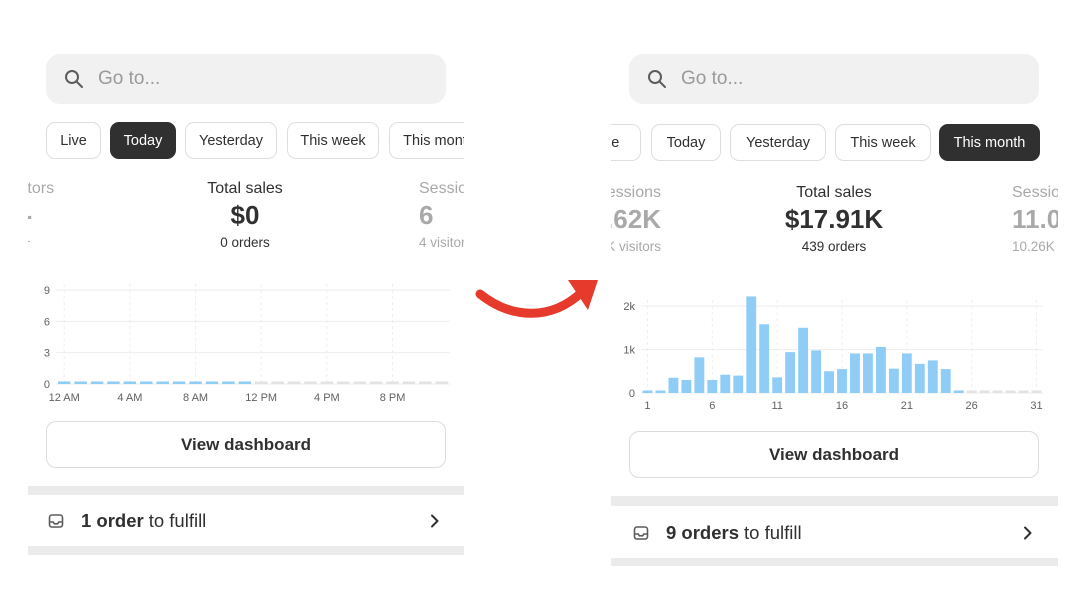  Describe the element at coordinates (47, 322) in the screenshot. I see `y-tick-label: 6` at that location.